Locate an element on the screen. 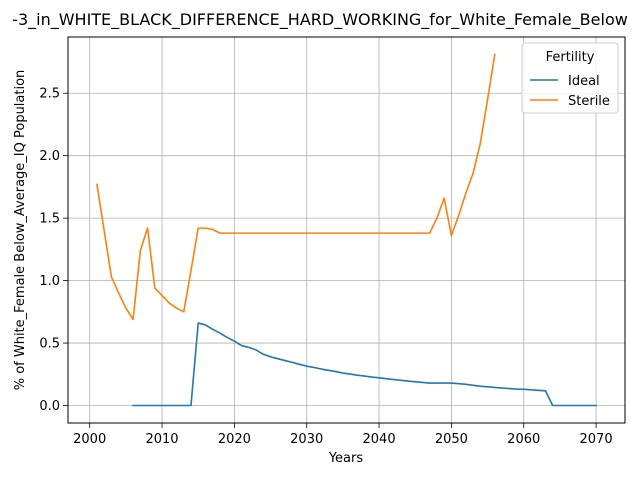 This screenshot has height=480, width=640. legend-label-sterile: Sterile is located at coordinates (589, 101).